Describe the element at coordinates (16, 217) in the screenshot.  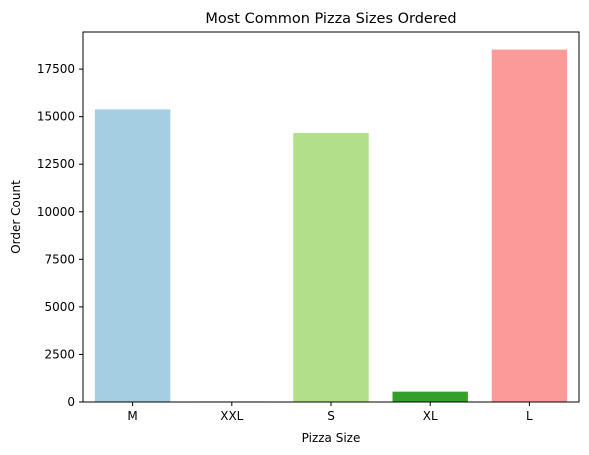
I see `y-axis-label: Order Count` at that location.